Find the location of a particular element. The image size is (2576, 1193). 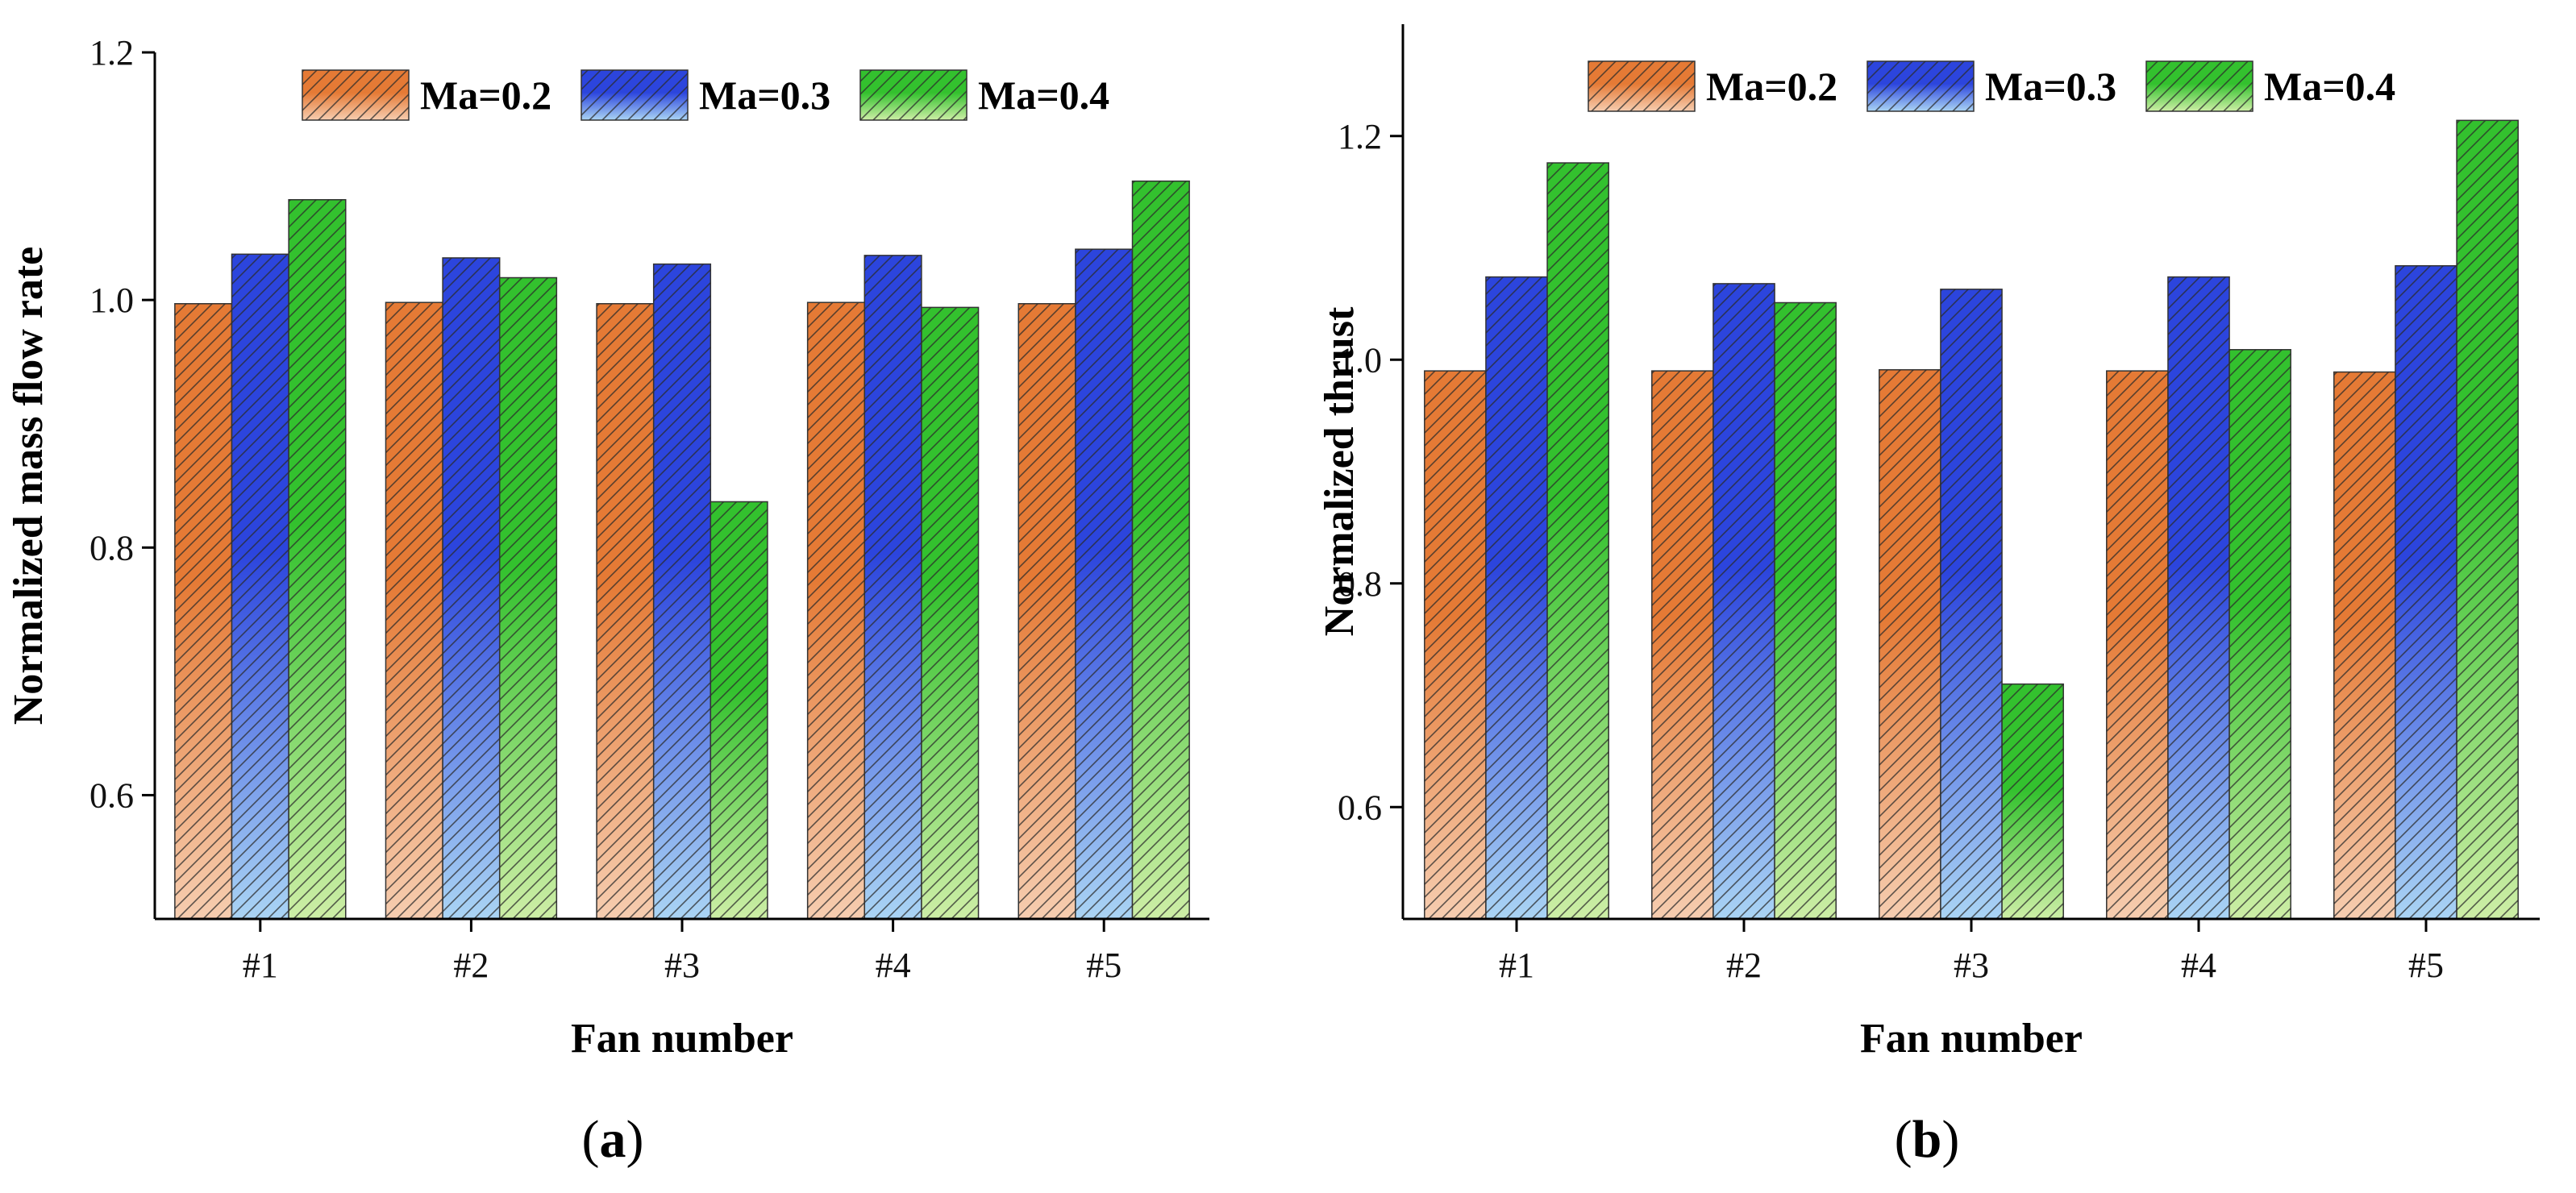

panel-label-a: (a) is located at coordinates (613, 1140).